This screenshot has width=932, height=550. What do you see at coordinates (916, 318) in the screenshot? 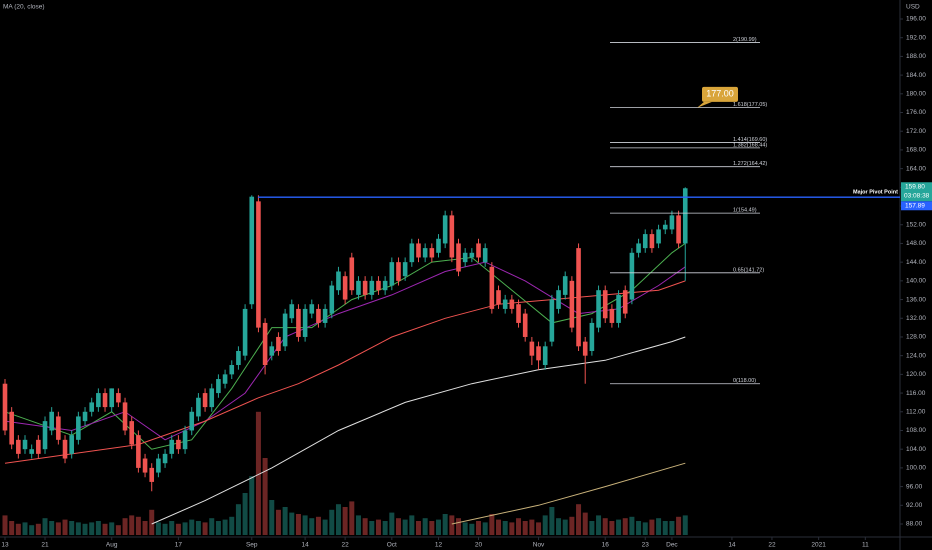
I see `y-tick-label: 132.00` at bounding box center [916, 318].